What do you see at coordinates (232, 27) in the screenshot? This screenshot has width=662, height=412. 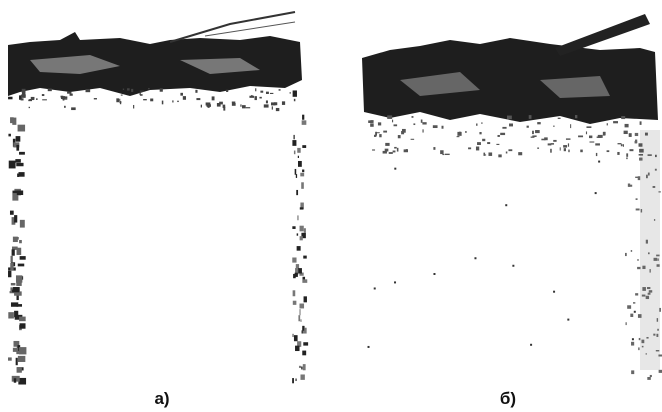 I see `thin-rod` at bounding box center [232, 27].